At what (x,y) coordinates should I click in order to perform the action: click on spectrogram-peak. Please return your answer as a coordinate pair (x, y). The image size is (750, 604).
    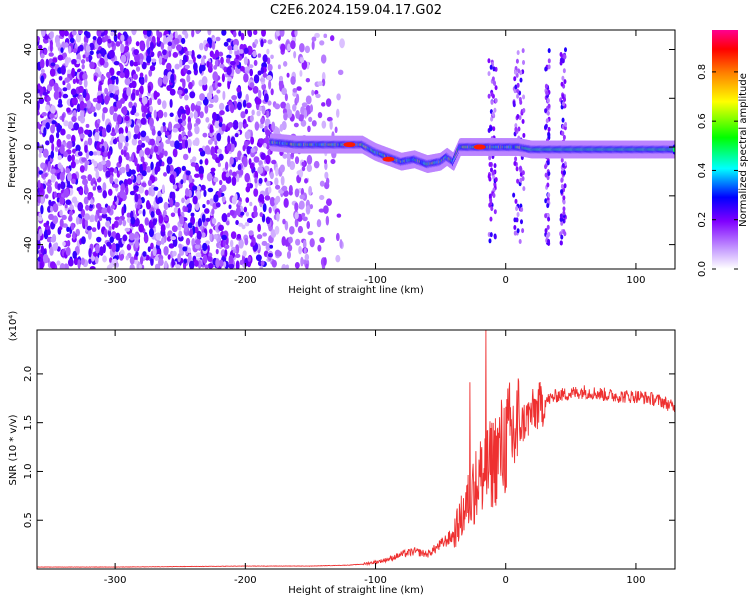
    Looking at the image, I should click on (479, 147).